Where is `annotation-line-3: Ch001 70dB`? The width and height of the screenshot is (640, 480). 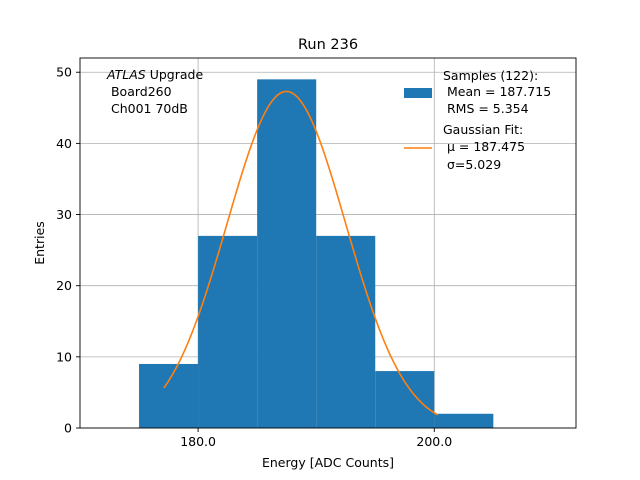 annotation-line-3: Ch001 70dB is located at coordinates (147, 108).